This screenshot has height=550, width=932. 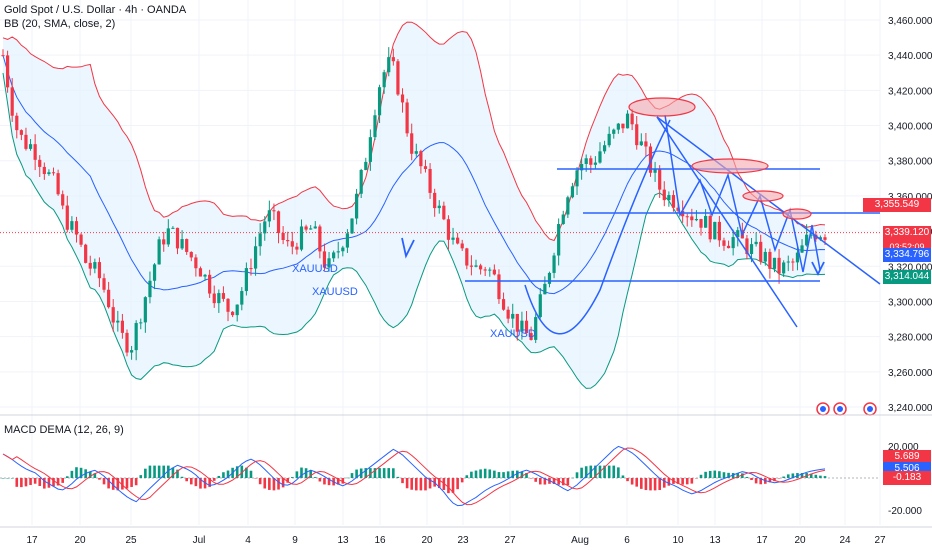 What do you see at coordinates (910, 21) in the screenshot?
I see `price-axis-label: 3,460.000` at bounding box center [910, 21].